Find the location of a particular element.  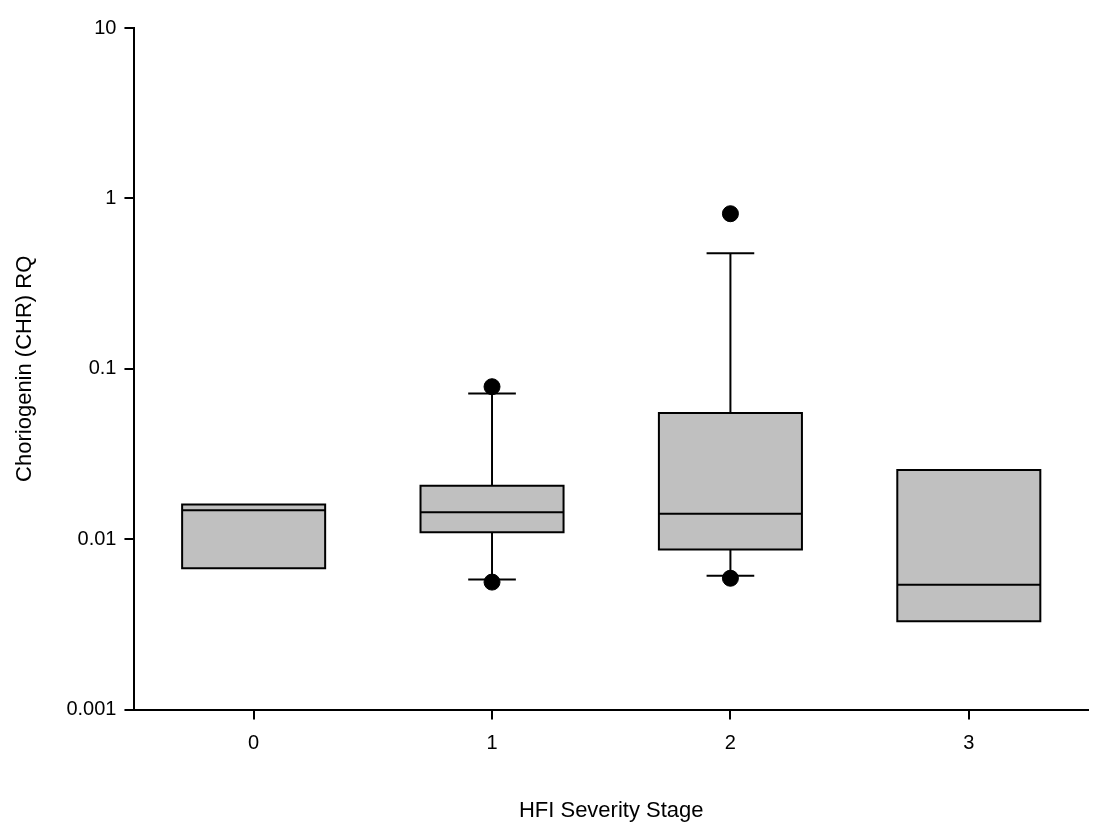

y-tick-label: 10 is located at coordinates (105, 26).